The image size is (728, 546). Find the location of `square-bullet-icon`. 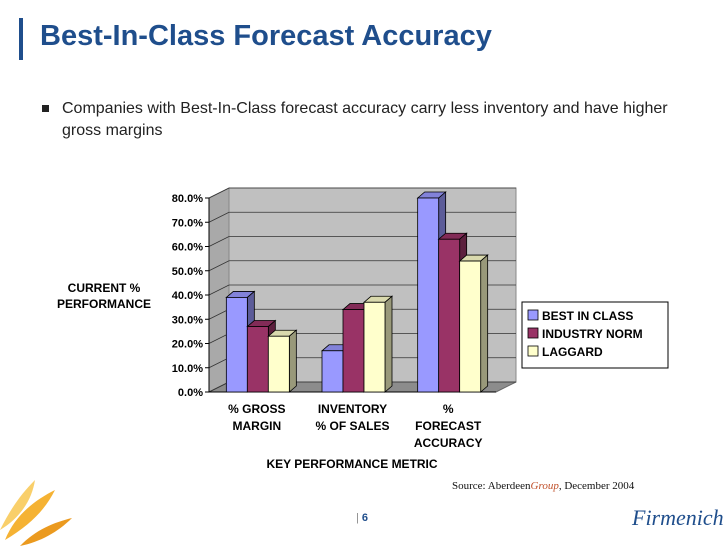

square-bullet-icon is located at coordinates (45, 108).